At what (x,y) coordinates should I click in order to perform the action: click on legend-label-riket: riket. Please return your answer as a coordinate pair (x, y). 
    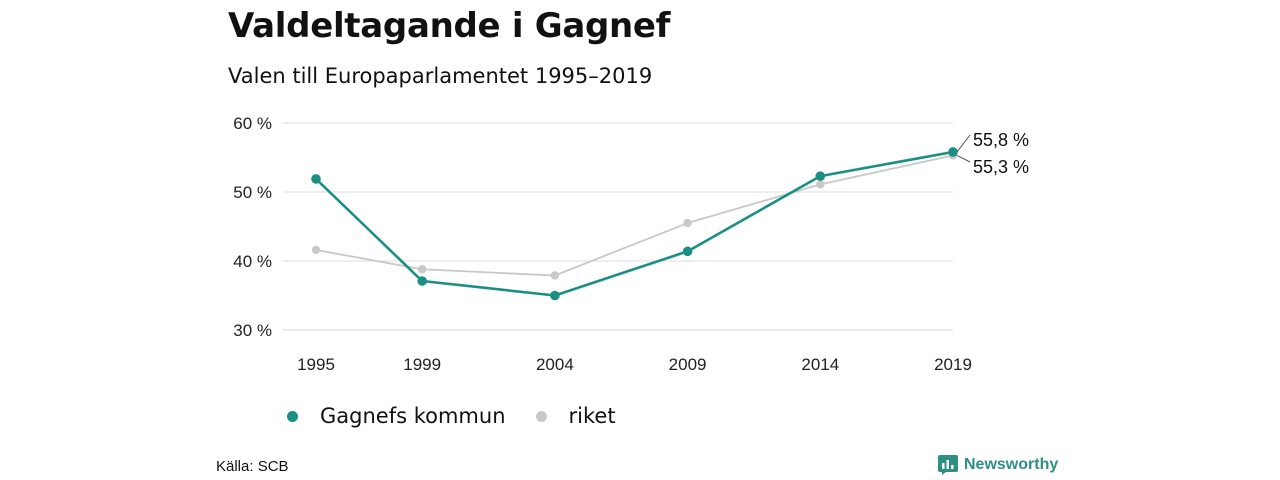
    Looking at the image, I should click on (592, 416).